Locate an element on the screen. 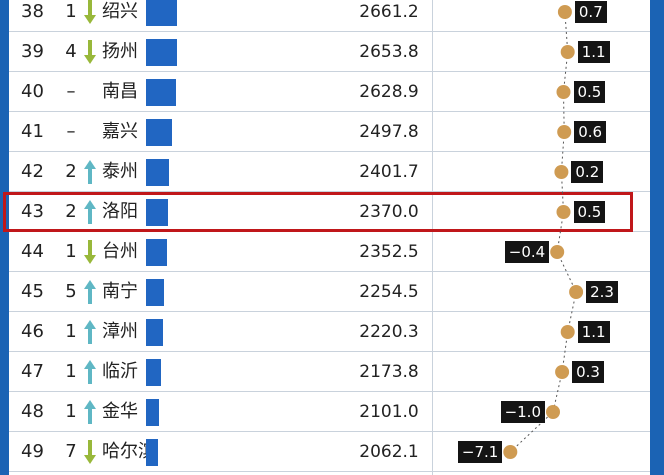 The width and height of the screenshot is (664, 475). rank-cell: 45 is located at coordinates (32, 291).